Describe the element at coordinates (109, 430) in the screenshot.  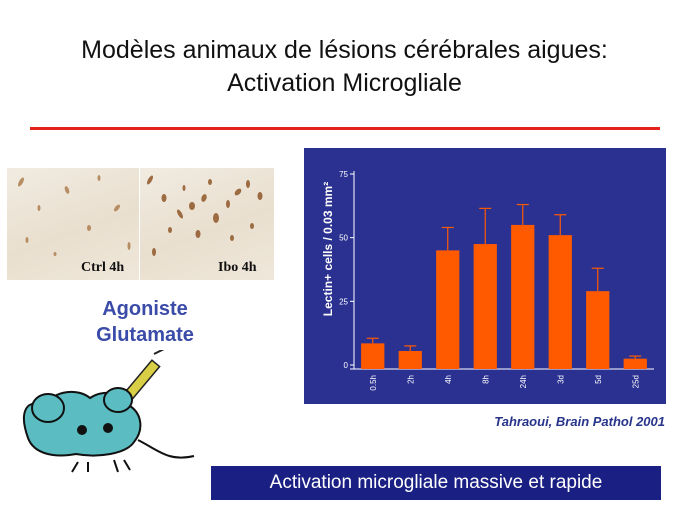
I see `mouse-icon` at that location.